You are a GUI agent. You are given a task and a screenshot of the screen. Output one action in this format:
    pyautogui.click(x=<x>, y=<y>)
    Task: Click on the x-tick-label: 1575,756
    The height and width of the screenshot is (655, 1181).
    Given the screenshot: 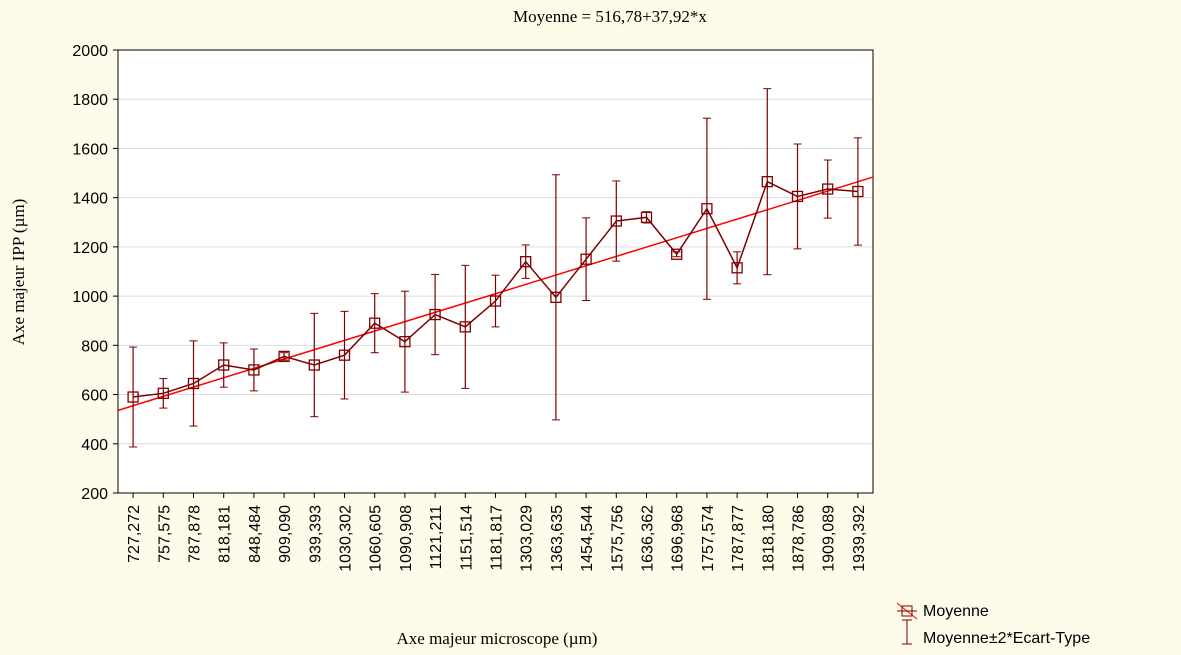 What is the action you would take?
    pyautogui.click(x=617, y=538)
    